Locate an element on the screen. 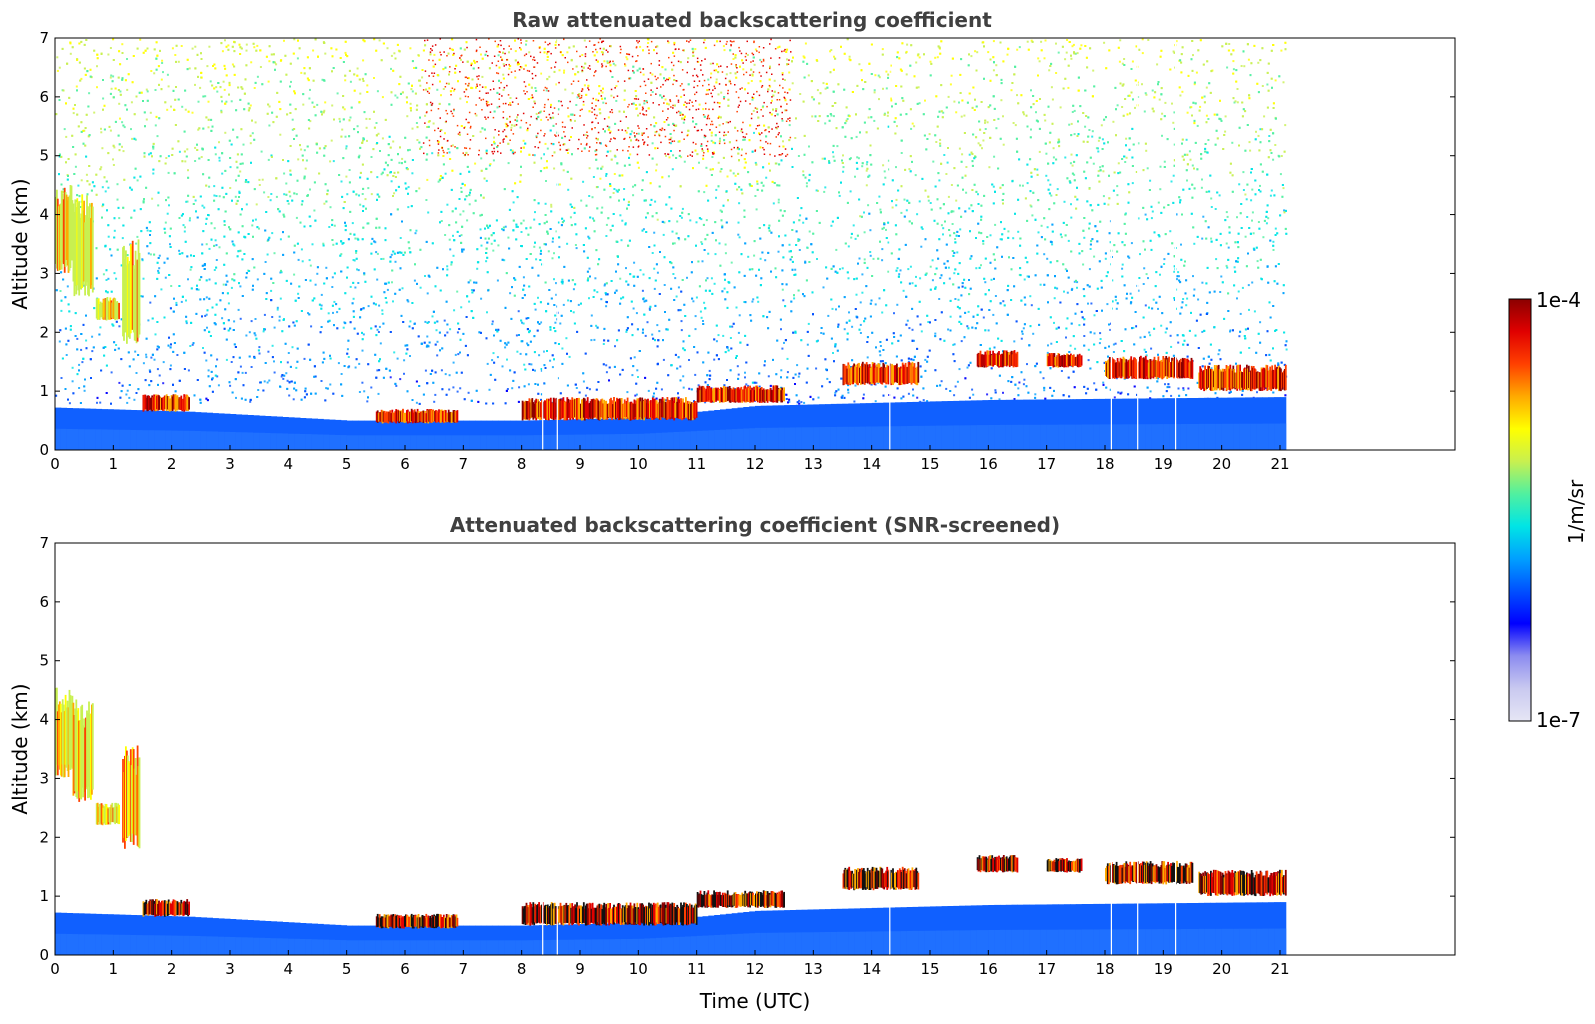  x-tick-label: 16 is located at coordinates (988, 969).